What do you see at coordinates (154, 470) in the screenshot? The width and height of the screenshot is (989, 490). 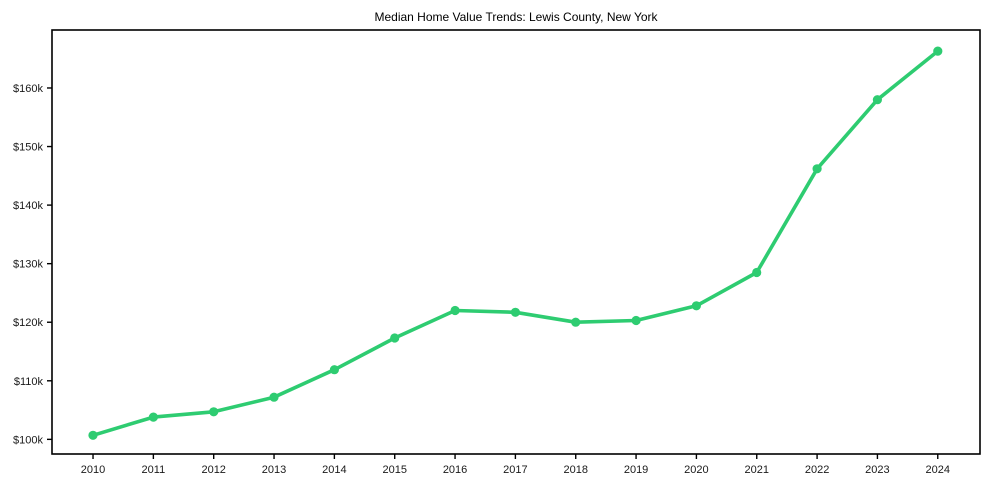 I see `x-tick-label: 2011` at bounding box center [154, 470].